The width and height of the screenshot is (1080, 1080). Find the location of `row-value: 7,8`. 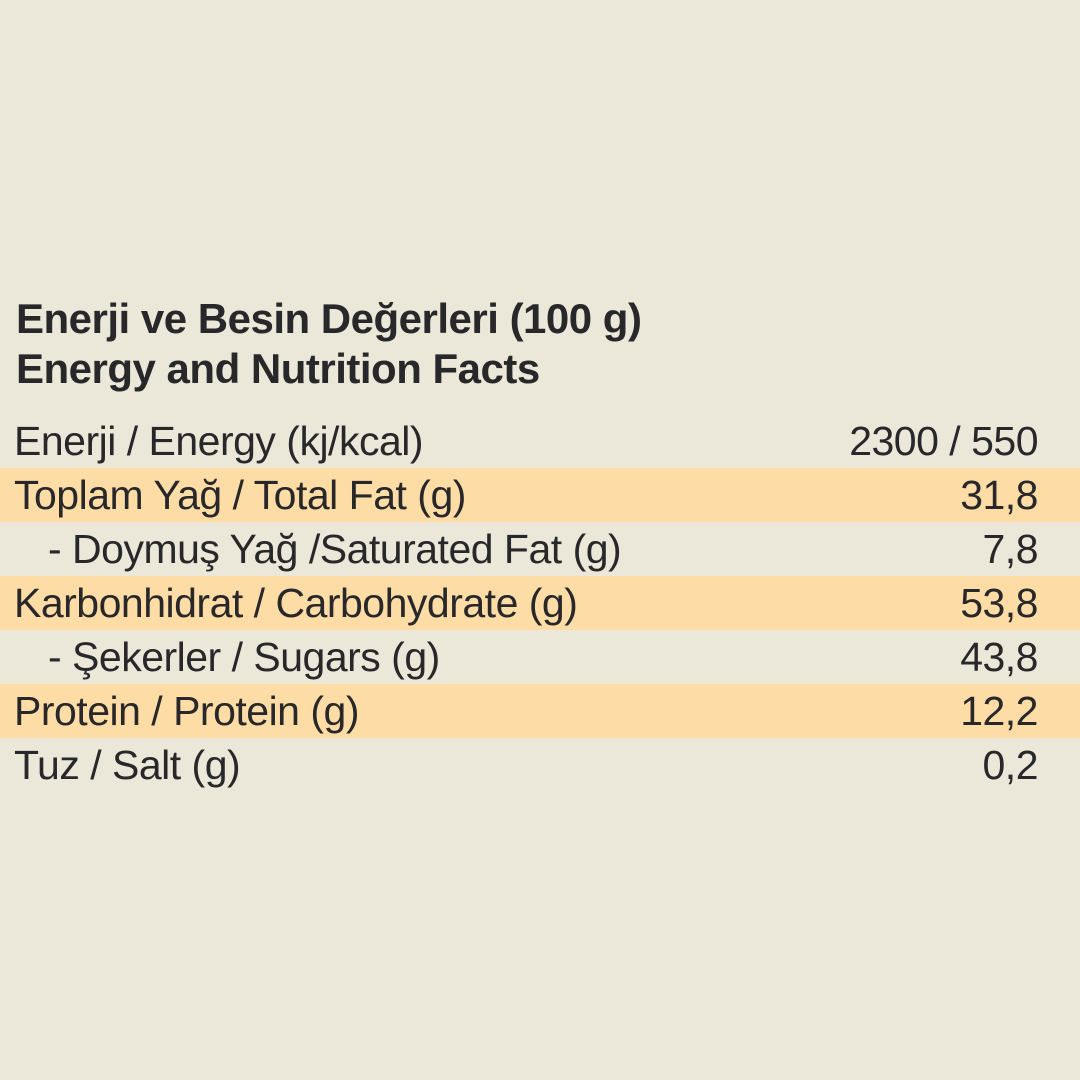

row-value: 7,8 is located at coordinates (1010, 549).